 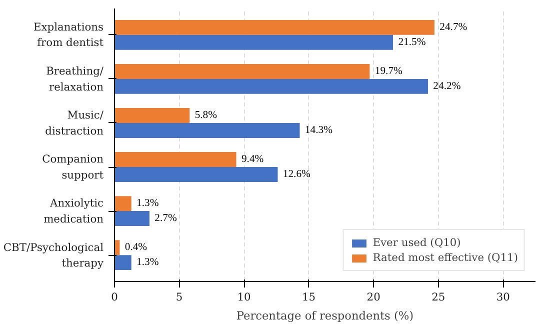 I want to click on data-label: 21.5%, so click(x=412, y=42).